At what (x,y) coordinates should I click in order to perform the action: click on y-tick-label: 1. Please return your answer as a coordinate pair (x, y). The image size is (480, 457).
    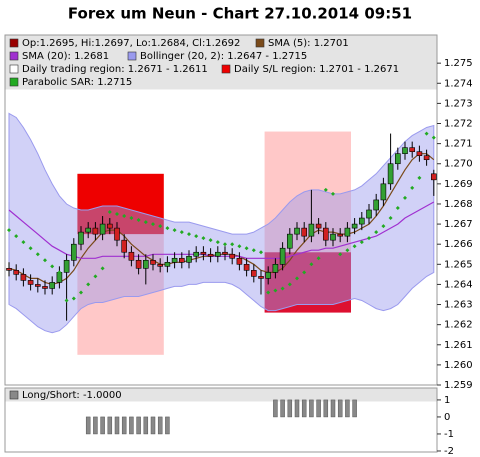
    Looking at the image, I should click on (447, 400).